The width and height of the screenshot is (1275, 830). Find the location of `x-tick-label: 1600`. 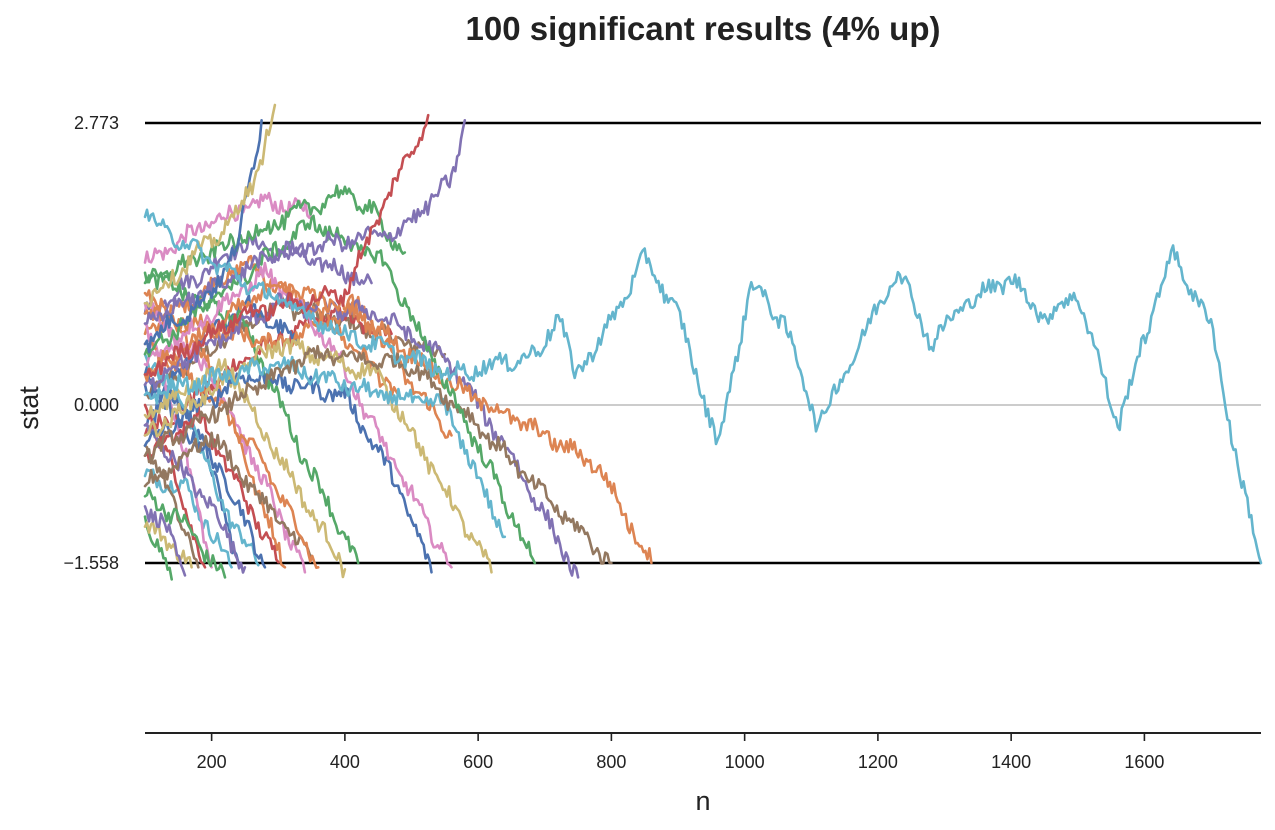

x-tick-label: 1600 is located at coordinates (1144, 762).